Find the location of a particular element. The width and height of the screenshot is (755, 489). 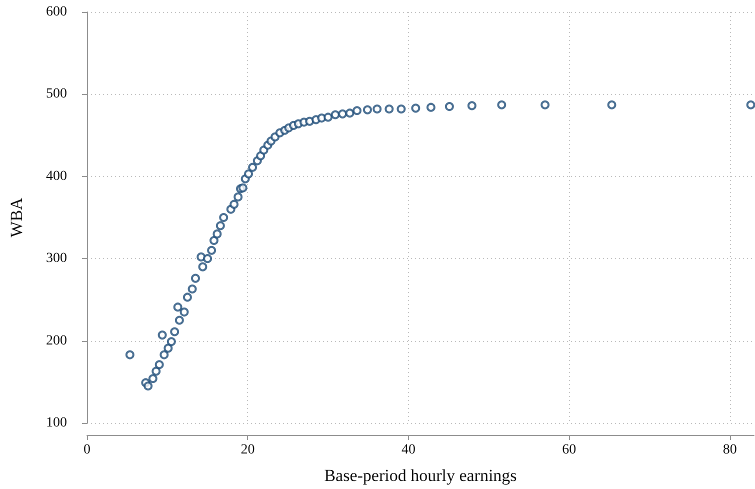

x-tick-label: 40 is located at coordinates (408, 450).